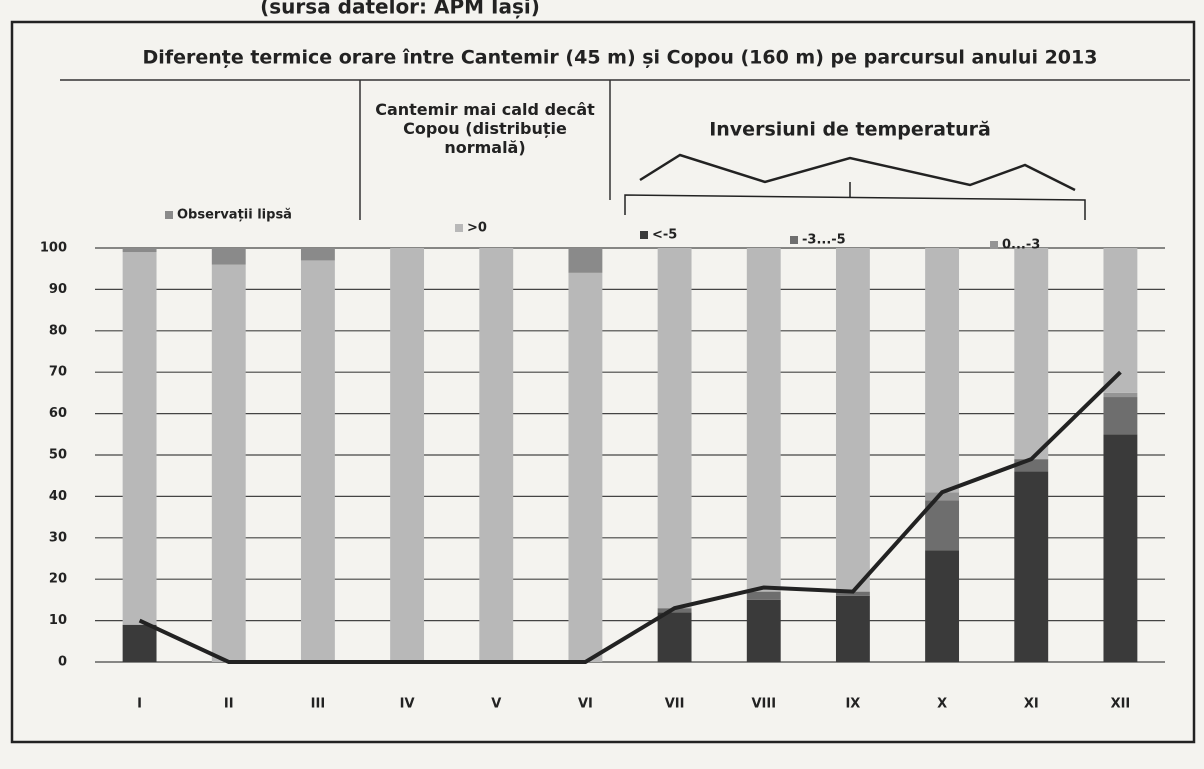 This screenshot has width=1204, height=769. What do you see at coordinates (58, 496) in the screenshot?
I see `y-tick-label: 40` at bounding box center [58, 496].